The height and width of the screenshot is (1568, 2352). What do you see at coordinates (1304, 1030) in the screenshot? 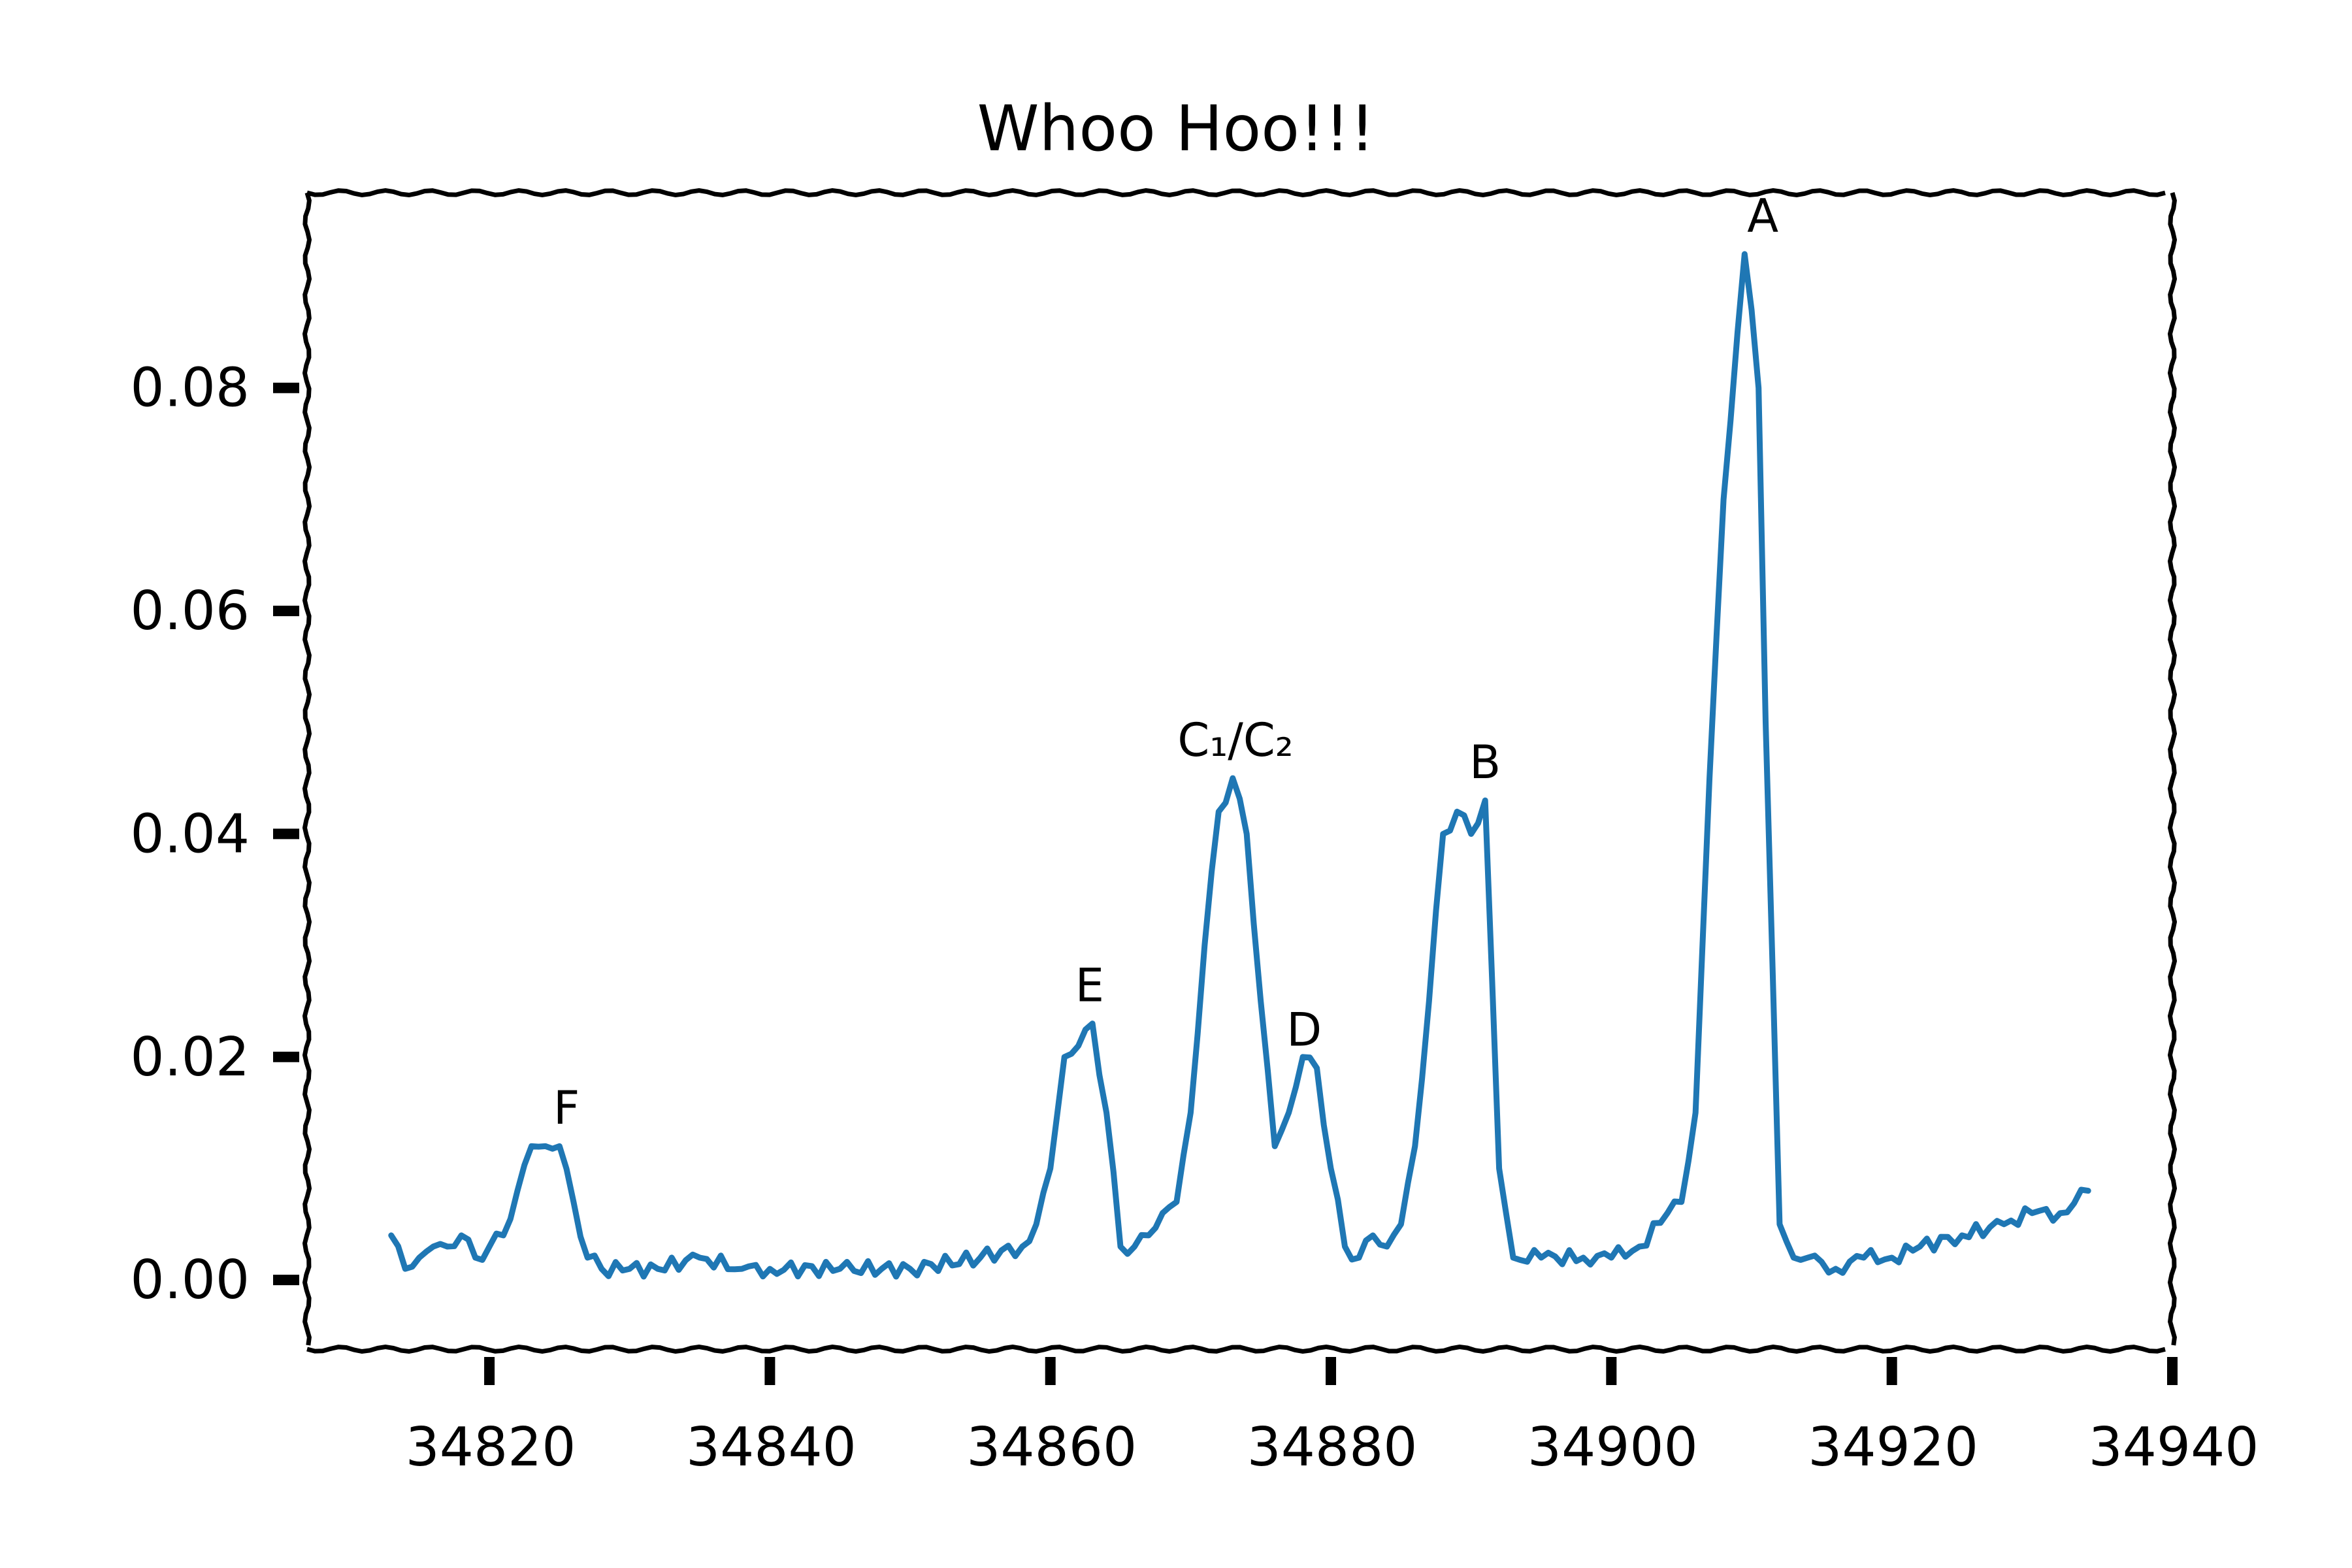
I see `peak-annotation: D` at bounding box center [1304, 1030].